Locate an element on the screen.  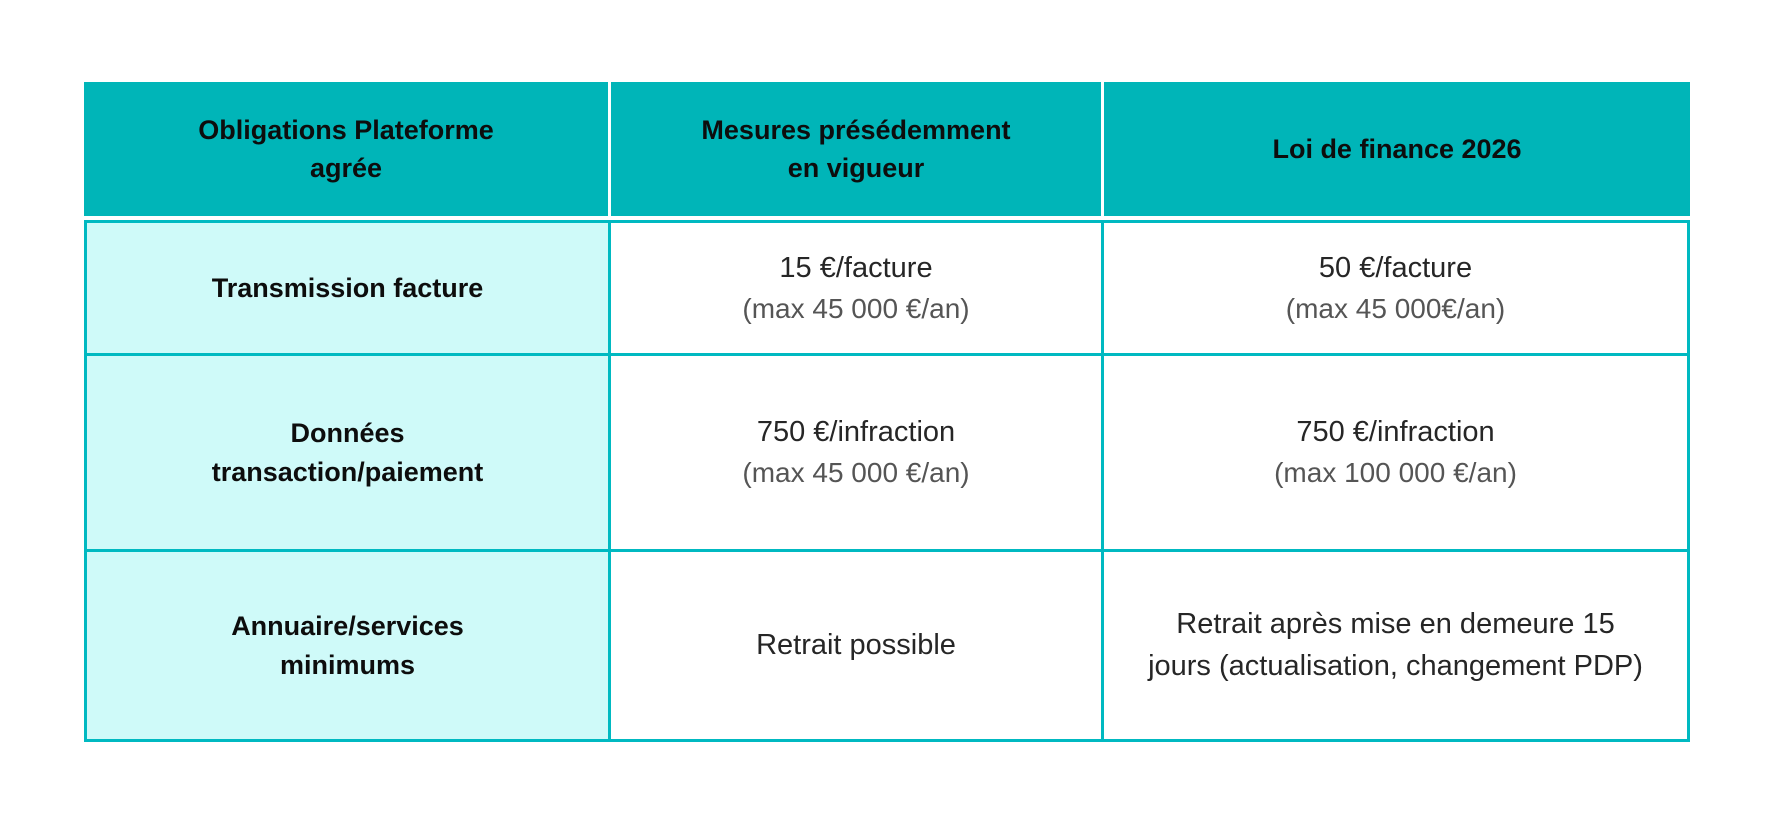
row-label-donnees-transaction: Données transaction/paiement is located at coordinates (347, 454).